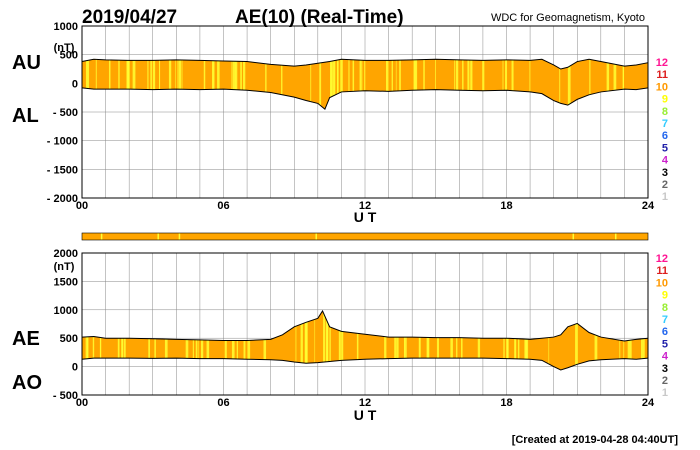 This screenshot has width=700, height=450. Describe the element at coordinates (82, 403) in the screenshot. I see `ae-ao-x-tick-label: 00` at that location.